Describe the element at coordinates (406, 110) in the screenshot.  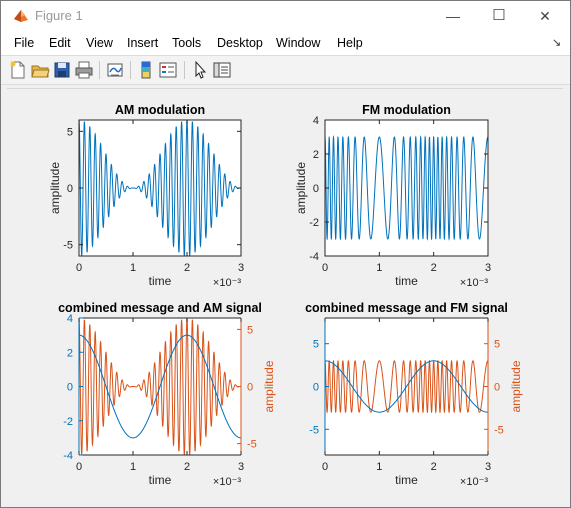
I see `axes-title: FM modulation` at that location.